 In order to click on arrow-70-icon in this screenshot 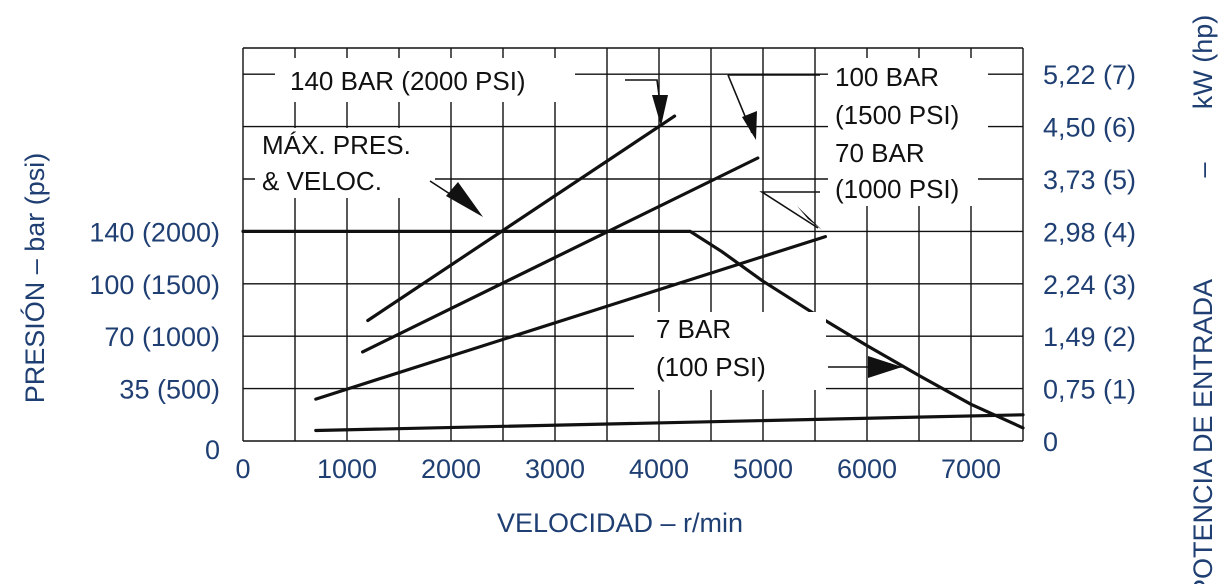, I will do `click(809, 218)`.